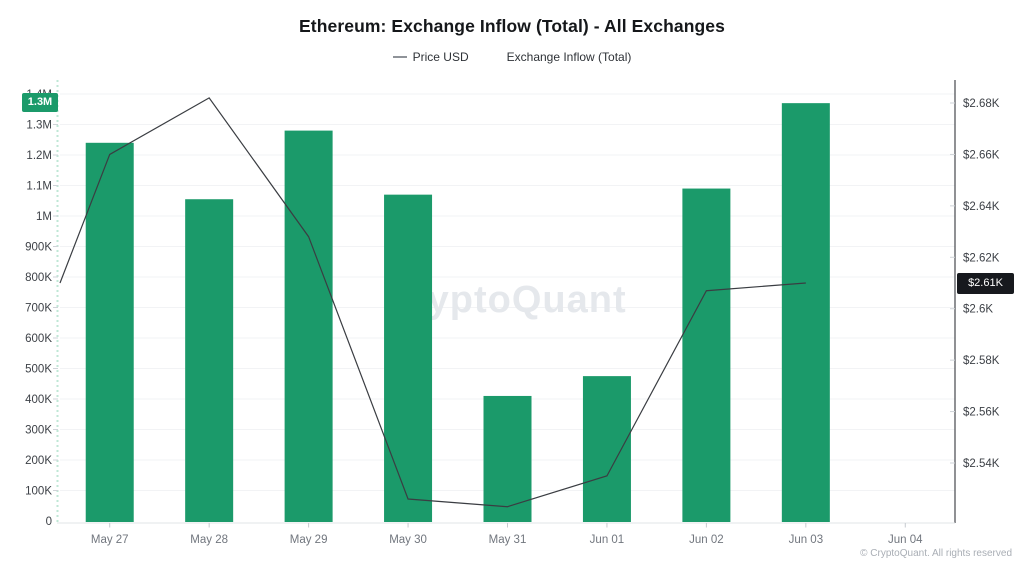  I want to click on left-axis-label: 800K, so click(38, 278).